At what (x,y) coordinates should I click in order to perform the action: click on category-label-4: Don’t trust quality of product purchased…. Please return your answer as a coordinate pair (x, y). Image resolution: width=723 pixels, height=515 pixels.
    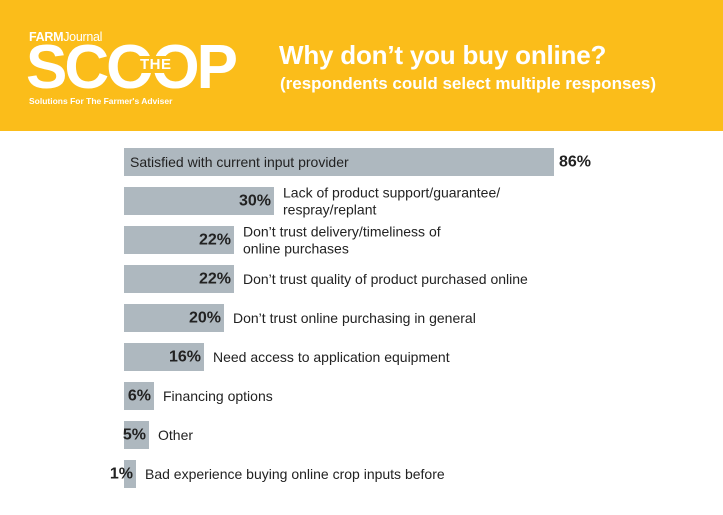
    Looking at the image, I should click on (385, 279).